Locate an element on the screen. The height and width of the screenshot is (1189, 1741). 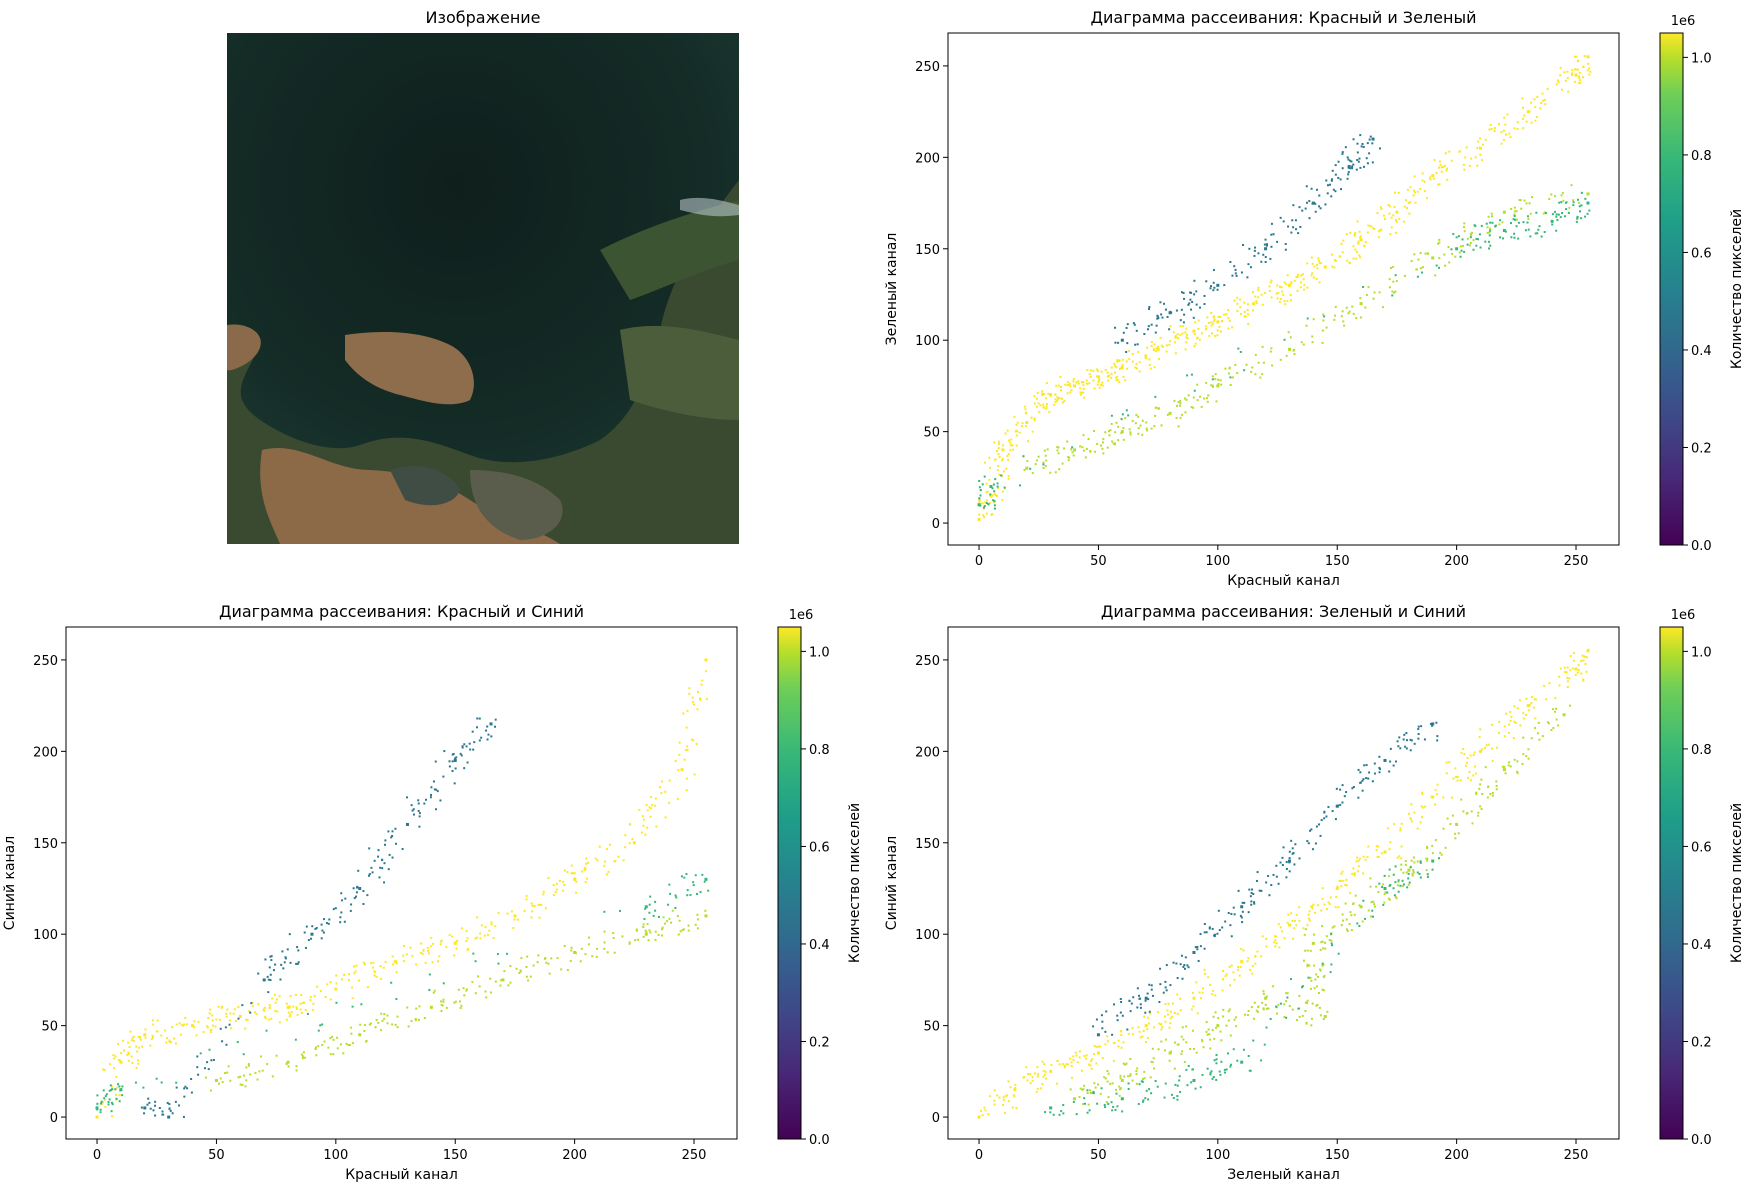
colorbar-tick-label: 0.2 is located at coordinates (819, 1042).